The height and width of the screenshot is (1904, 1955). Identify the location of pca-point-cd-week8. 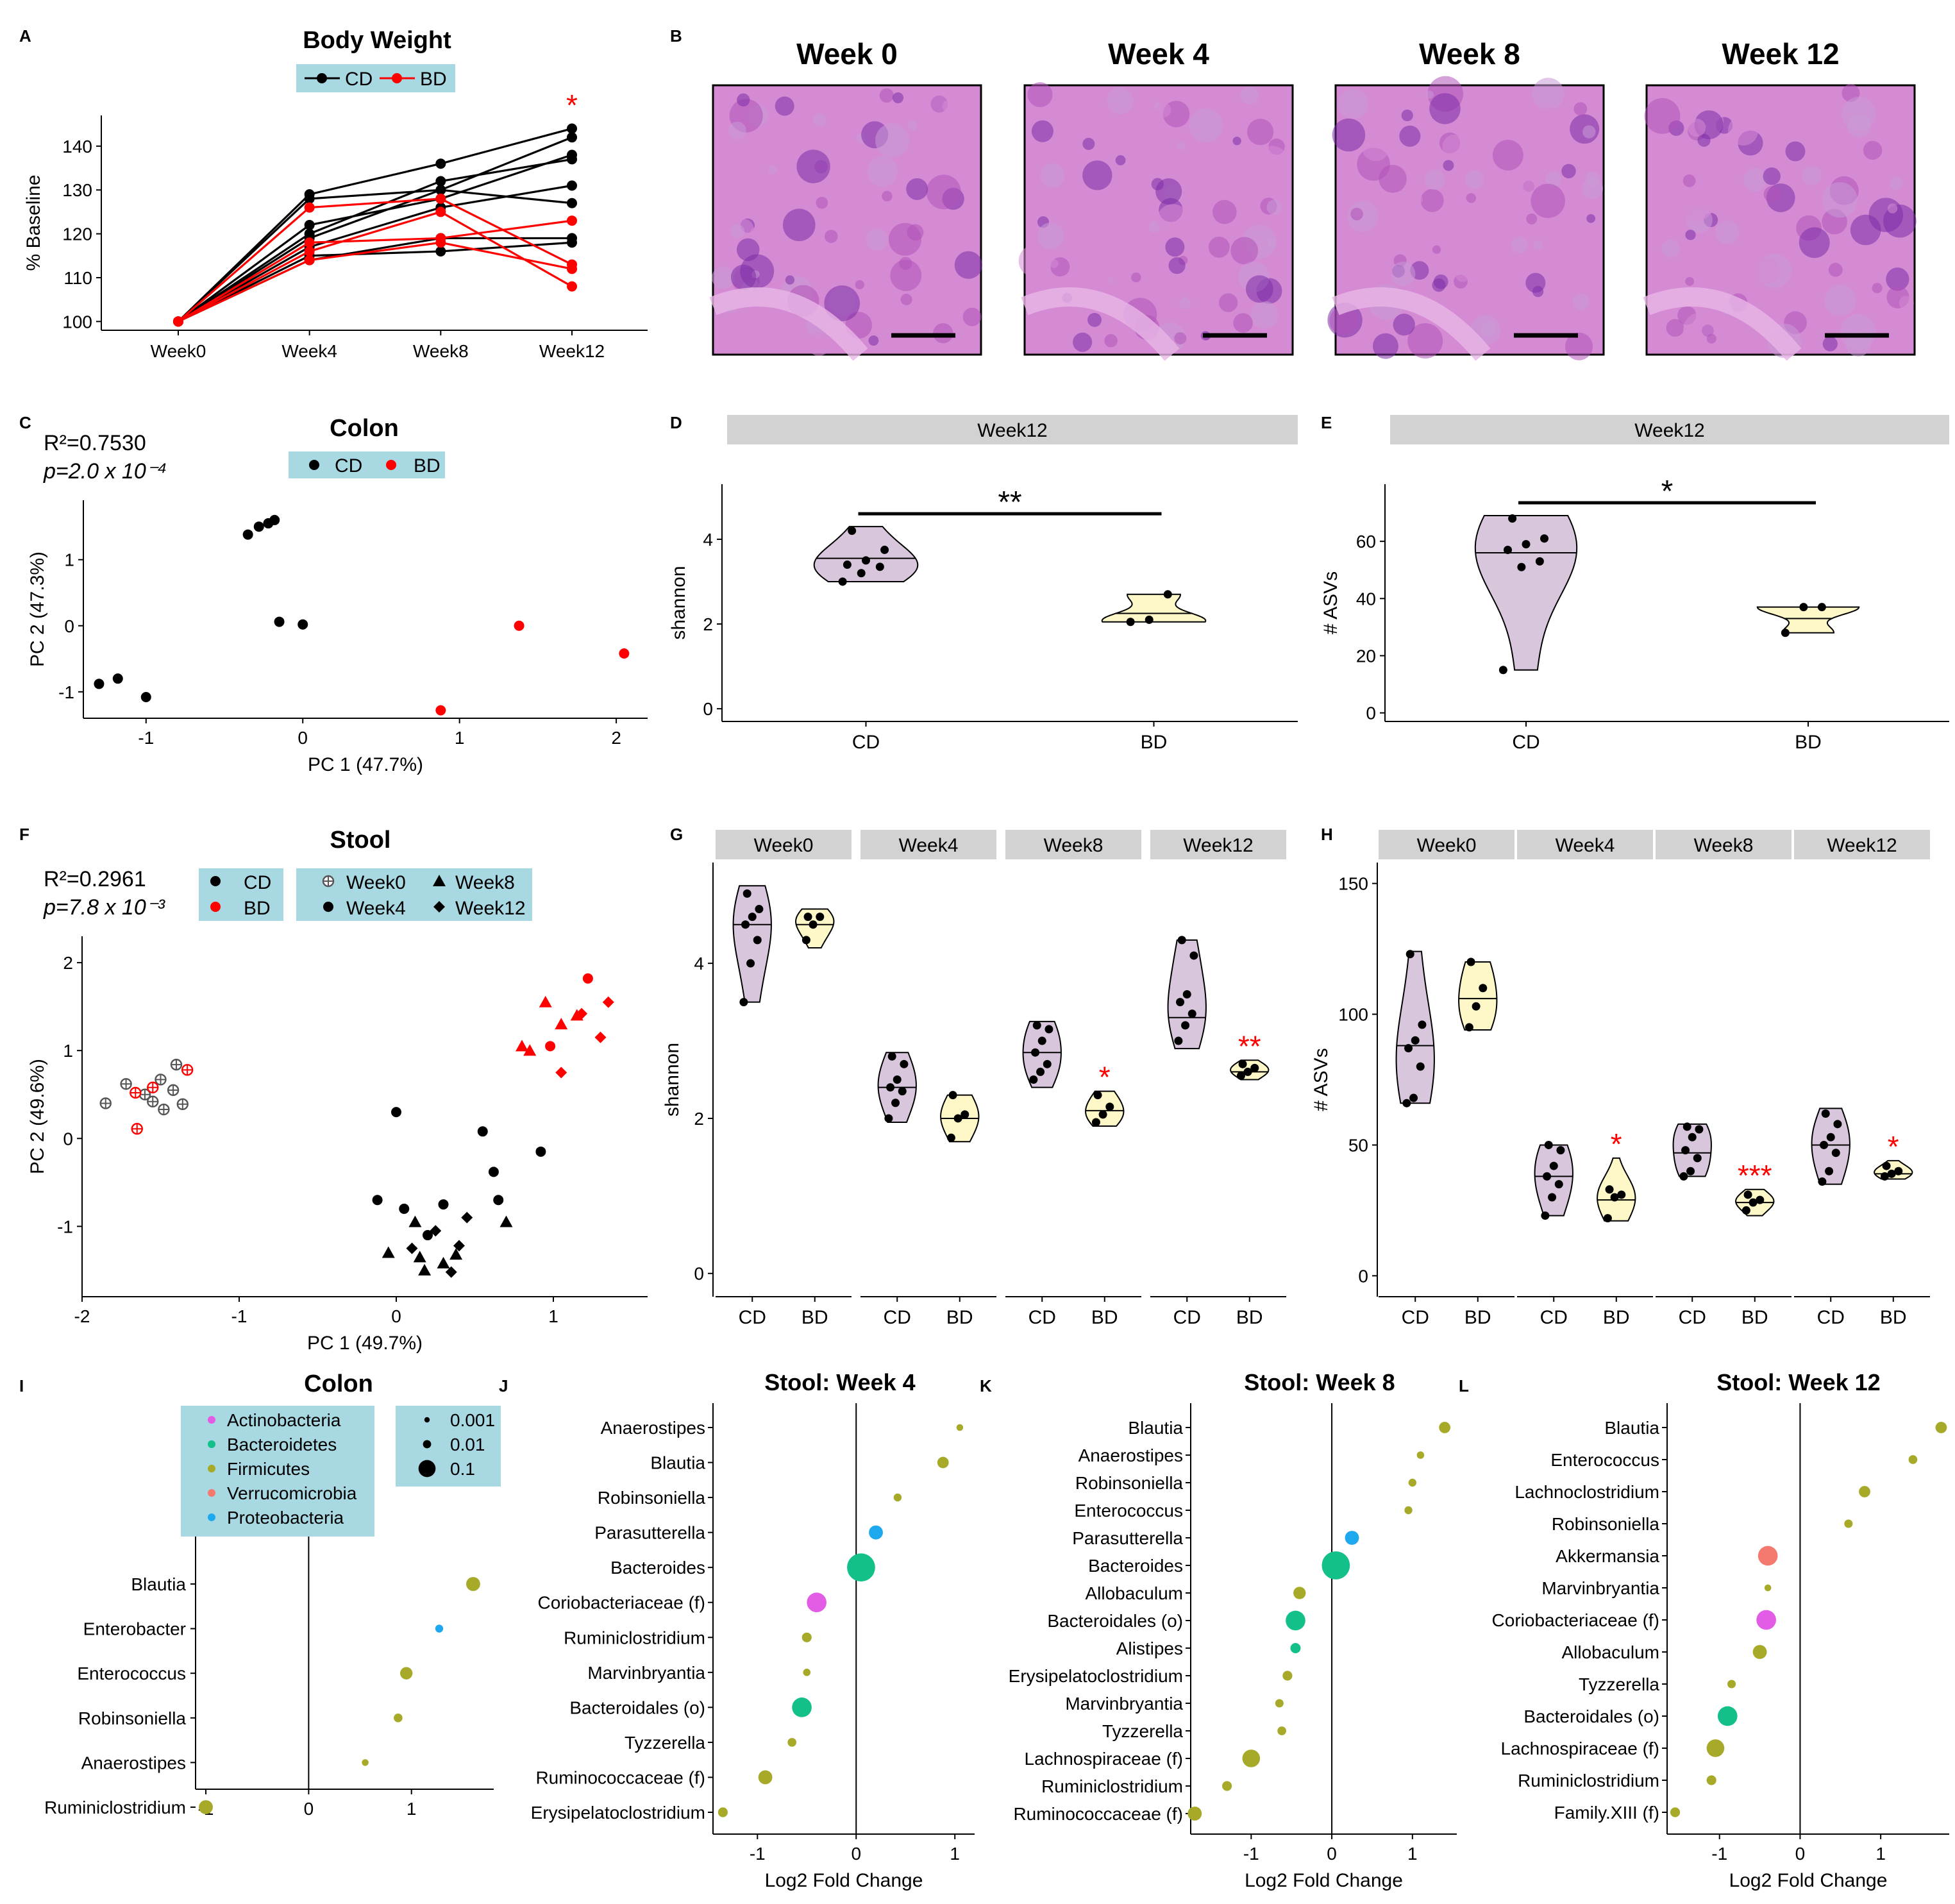
(425, 1269).